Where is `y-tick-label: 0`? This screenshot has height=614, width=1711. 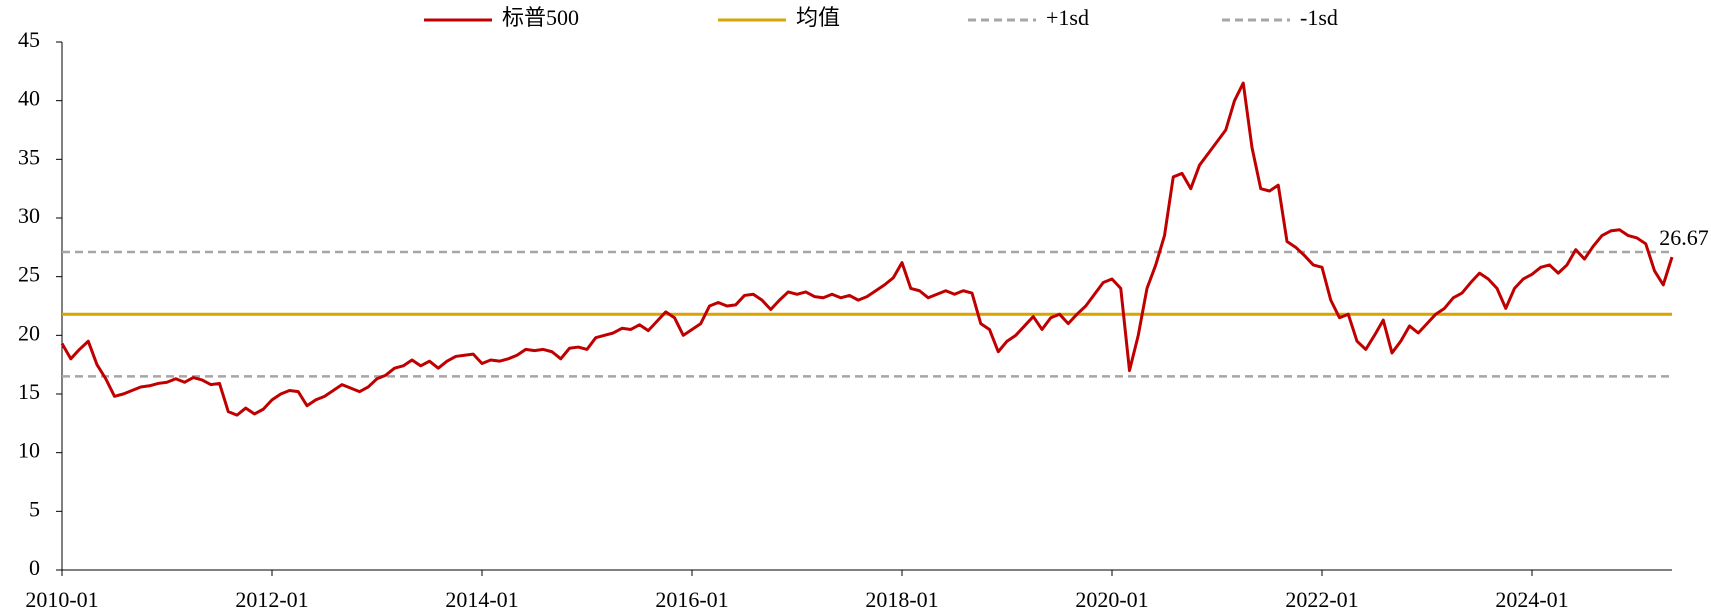 y-tick-label: 0 is located at coordinates (34, 567).